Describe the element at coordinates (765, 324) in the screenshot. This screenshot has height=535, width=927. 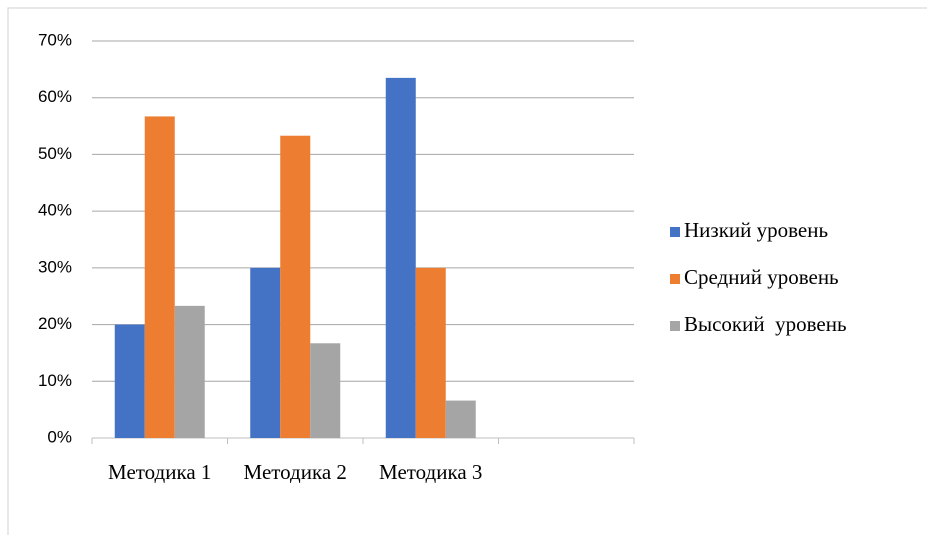
I see `legend-label: Высокий уровень` at that location.